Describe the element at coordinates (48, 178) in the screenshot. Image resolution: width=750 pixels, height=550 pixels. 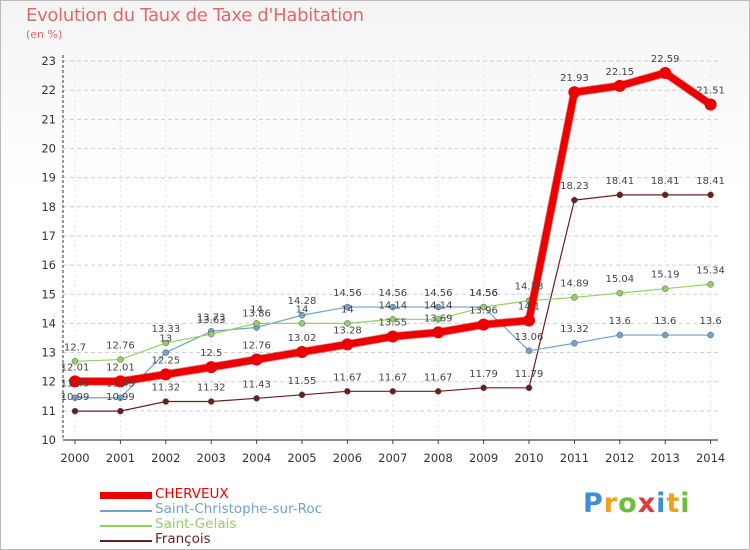
I see `y-tick-label: 19` at that location.